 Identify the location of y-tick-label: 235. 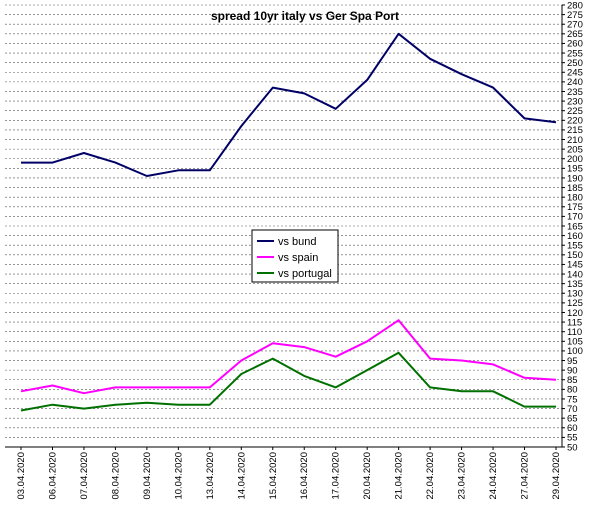
(575, 92).